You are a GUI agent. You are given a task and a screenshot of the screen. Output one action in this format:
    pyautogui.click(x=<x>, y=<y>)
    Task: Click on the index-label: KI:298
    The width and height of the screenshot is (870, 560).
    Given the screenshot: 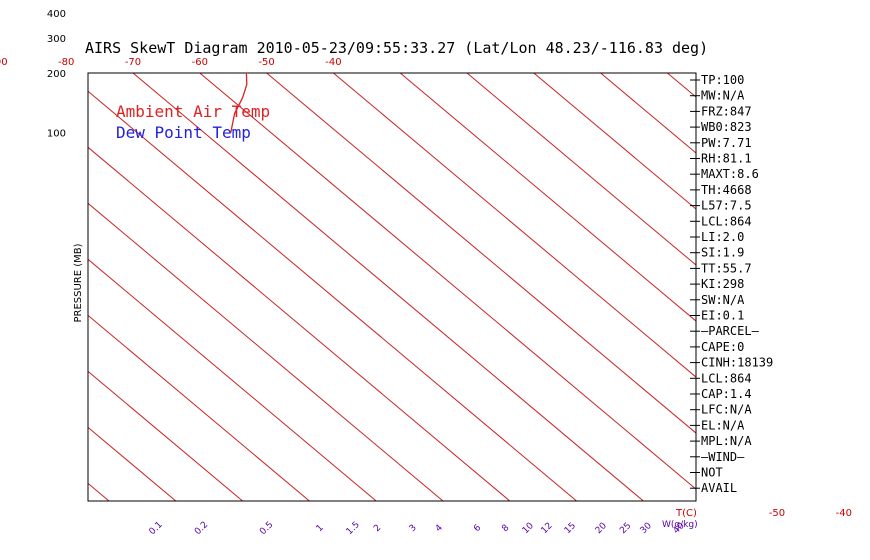 What is the action you would take?
    pyautogui.click(x=722, y=284)
    